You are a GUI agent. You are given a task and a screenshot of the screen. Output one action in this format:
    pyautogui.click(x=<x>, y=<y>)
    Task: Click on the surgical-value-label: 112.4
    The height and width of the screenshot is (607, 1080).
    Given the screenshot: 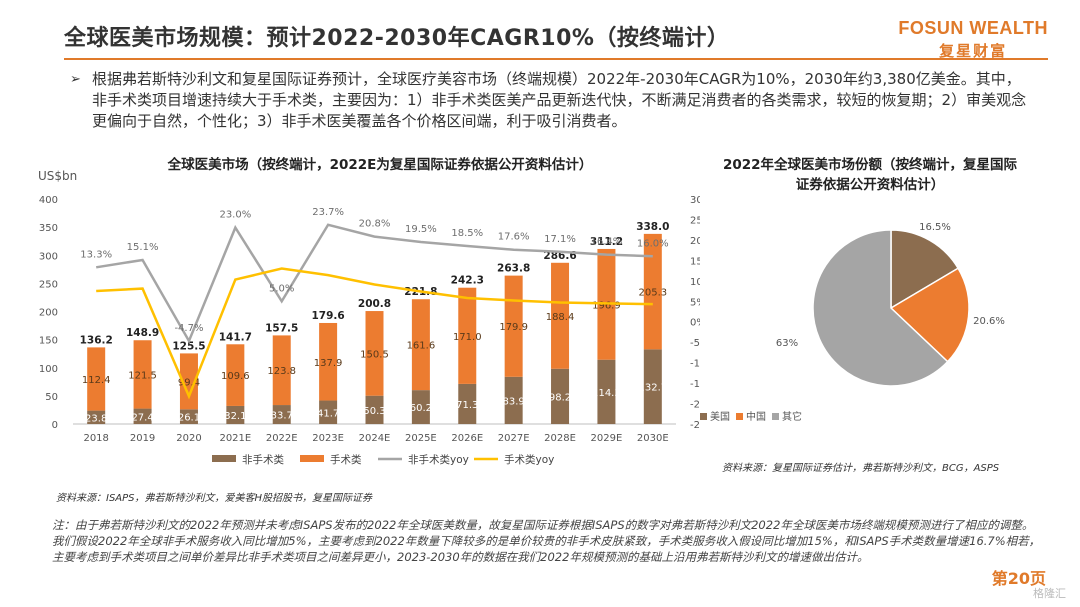 What is the action you would take?
    pyautogui.click(x=96, y=380)
    